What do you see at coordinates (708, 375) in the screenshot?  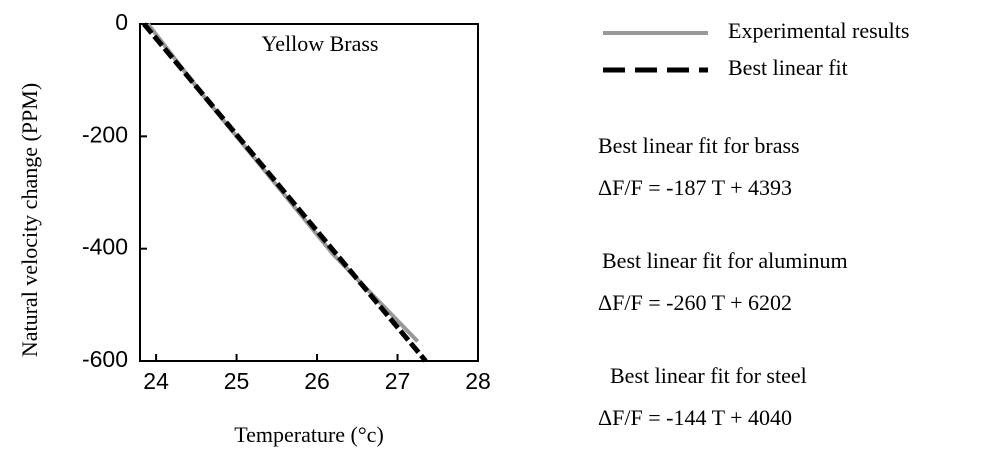 I see `annotation-title: Best linear fit for steel` at bounding box center [708, 375].